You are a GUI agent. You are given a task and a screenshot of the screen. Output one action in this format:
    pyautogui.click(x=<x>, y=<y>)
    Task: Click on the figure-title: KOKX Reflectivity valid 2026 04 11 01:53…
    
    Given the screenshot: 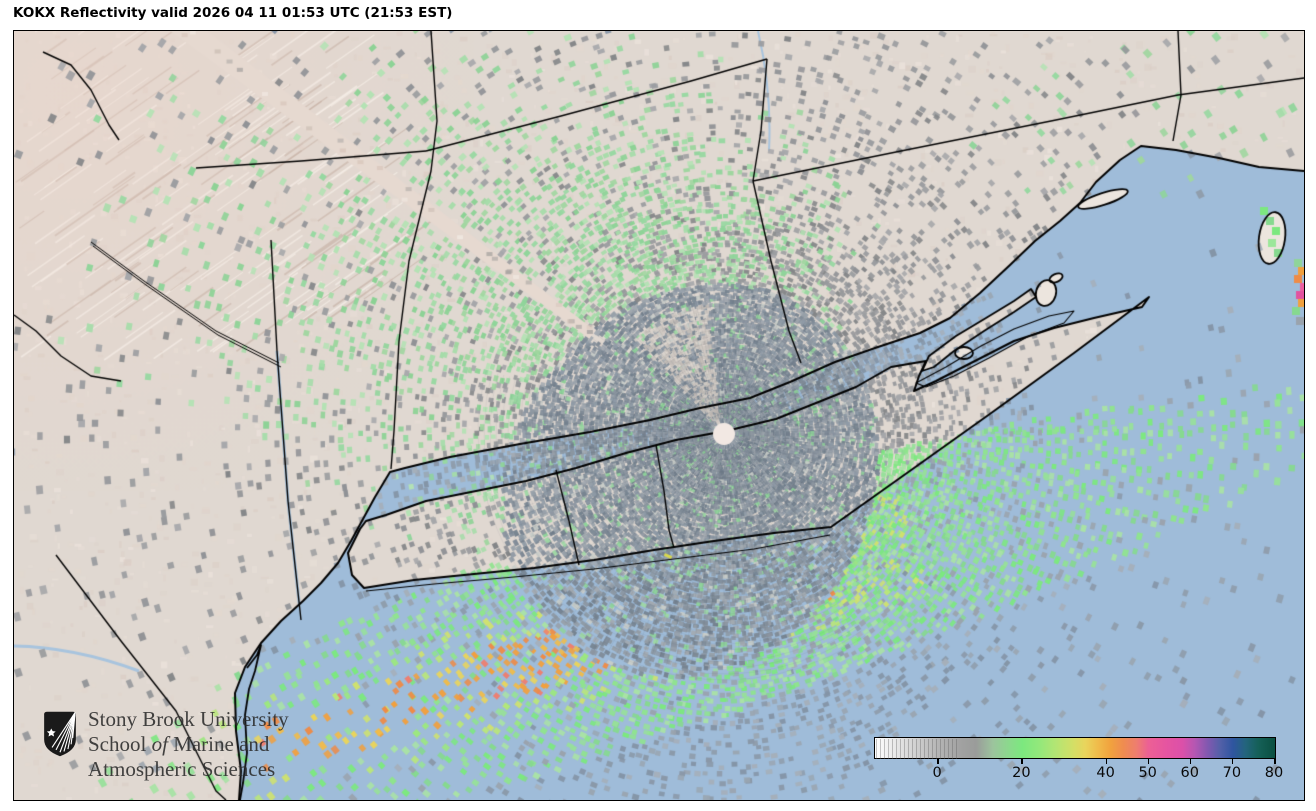 What is the action you would take?
    pyautogui.click(x=233, y=13)
    